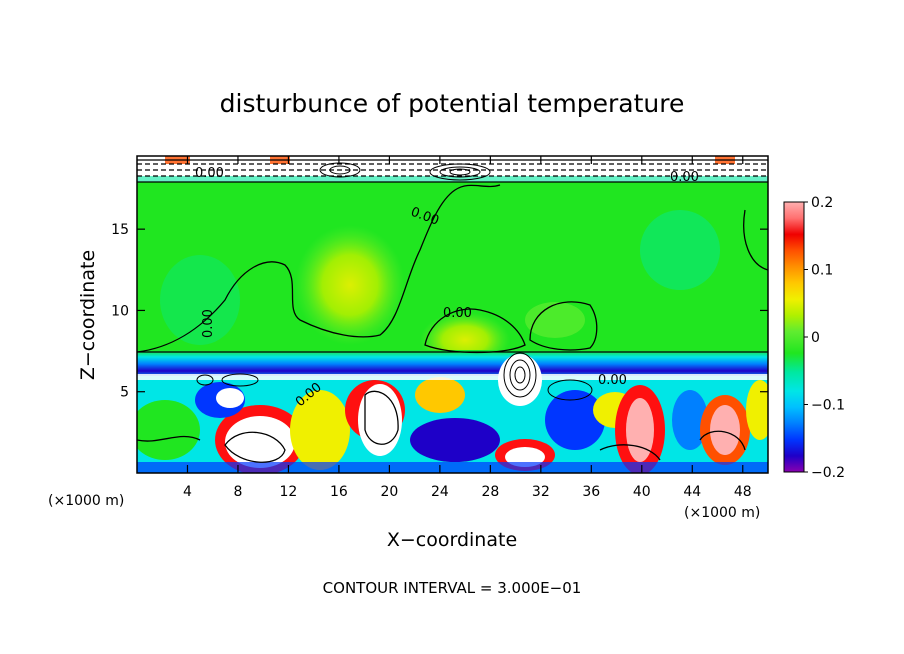 This screenshot has height=654, width=904. What do you see at coordinates (339, 492) in the screenshot?
I see `x-tick-label: 16` at bounding box center [339, 492].